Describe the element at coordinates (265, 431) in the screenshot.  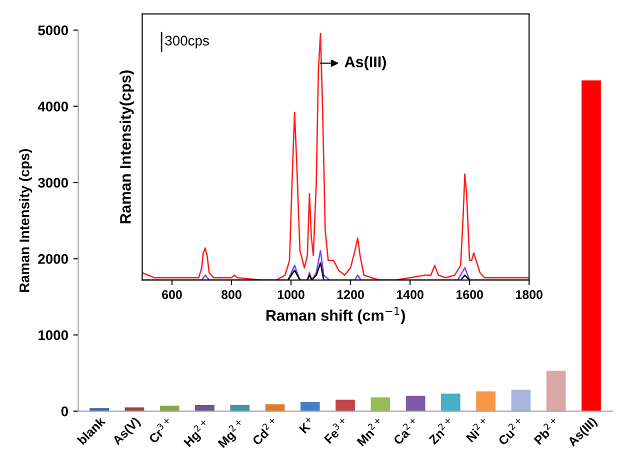
I see `x-tick-label: Cd$^{2+}$` at that location.